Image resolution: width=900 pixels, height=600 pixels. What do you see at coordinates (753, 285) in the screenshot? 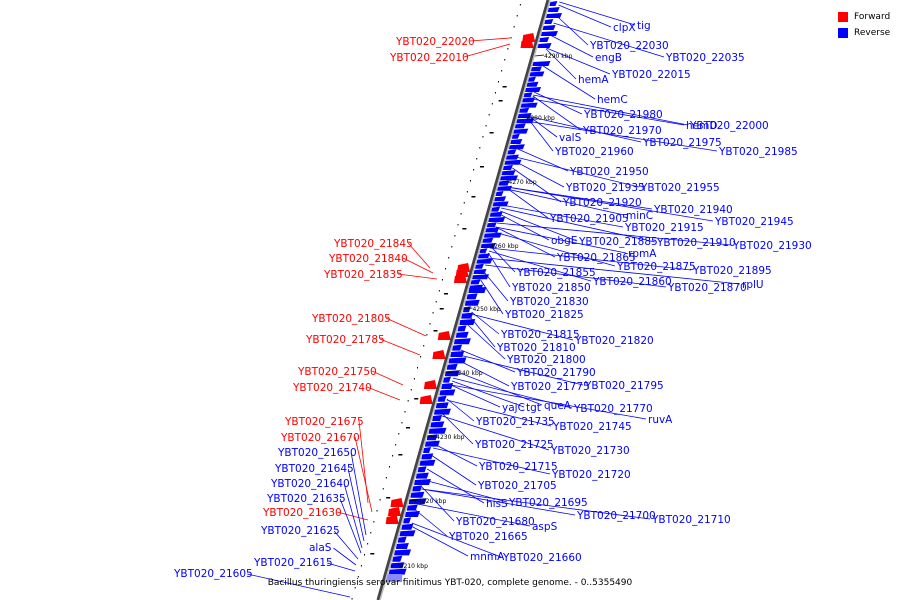
I see `reverse-gene-label-rplu: rplU` at bounding box center [753, 285].